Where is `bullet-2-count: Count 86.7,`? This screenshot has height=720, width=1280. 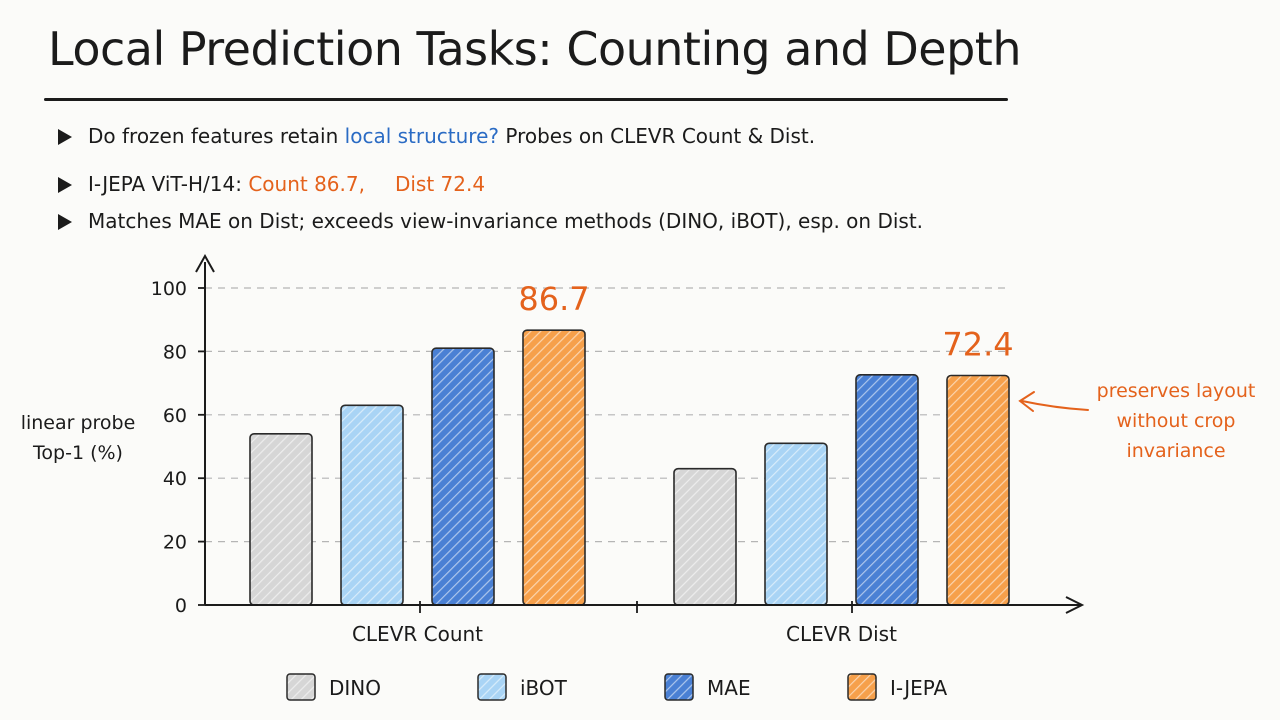
bullet-2-count: Count 86.7, is located at coordinates (306, 184).